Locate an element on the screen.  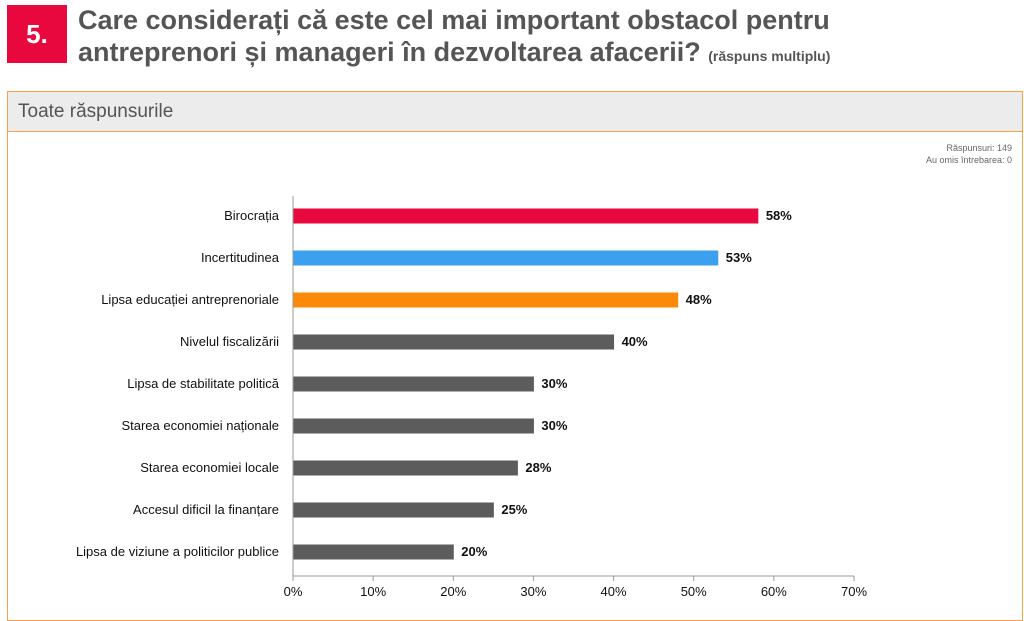
x-tick-label: 60% is located at coordinates (774, 591).